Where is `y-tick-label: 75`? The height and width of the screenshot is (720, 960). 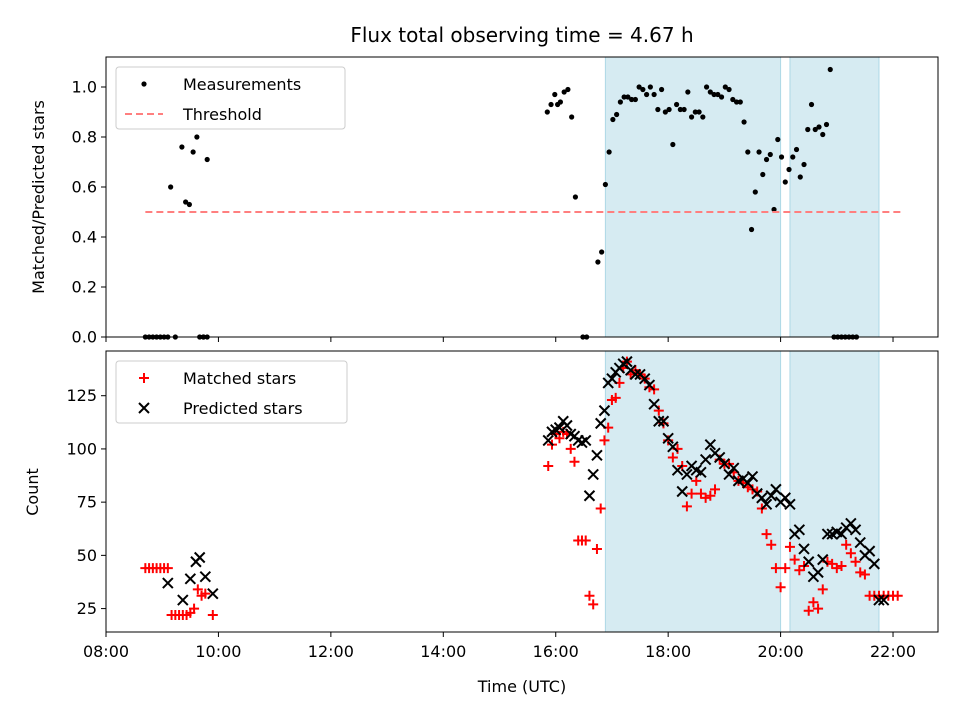
y-tick-label: 75 is located at coordinates (87, 502).